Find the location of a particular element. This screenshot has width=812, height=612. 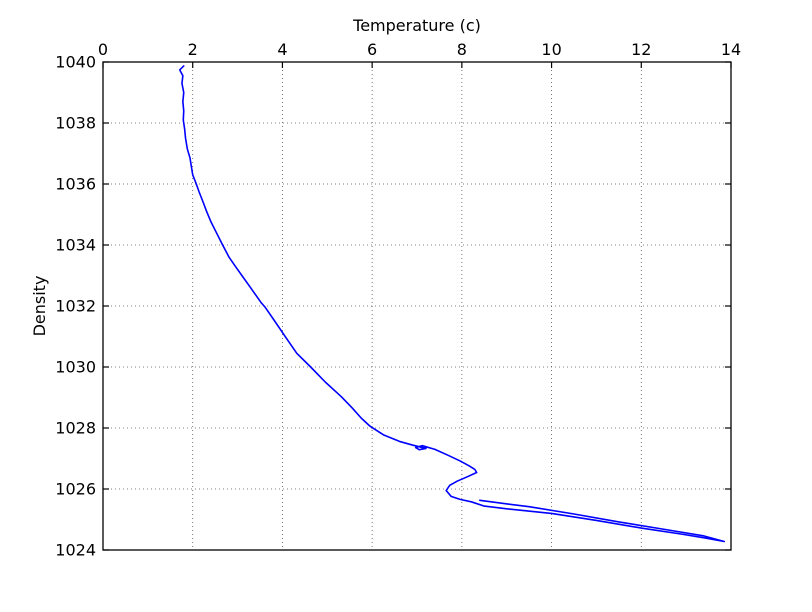

x-tick-label: 8 is located at coordinates (462, 49).